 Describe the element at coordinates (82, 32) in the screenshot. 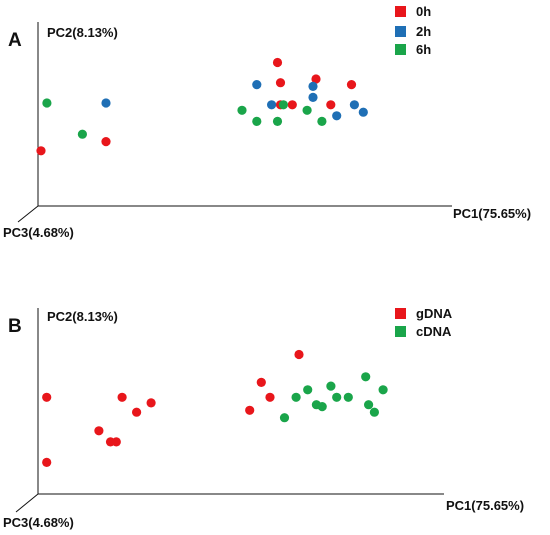

I see `panel-a-y-axis-label: PC2(8.13%)` at that location.